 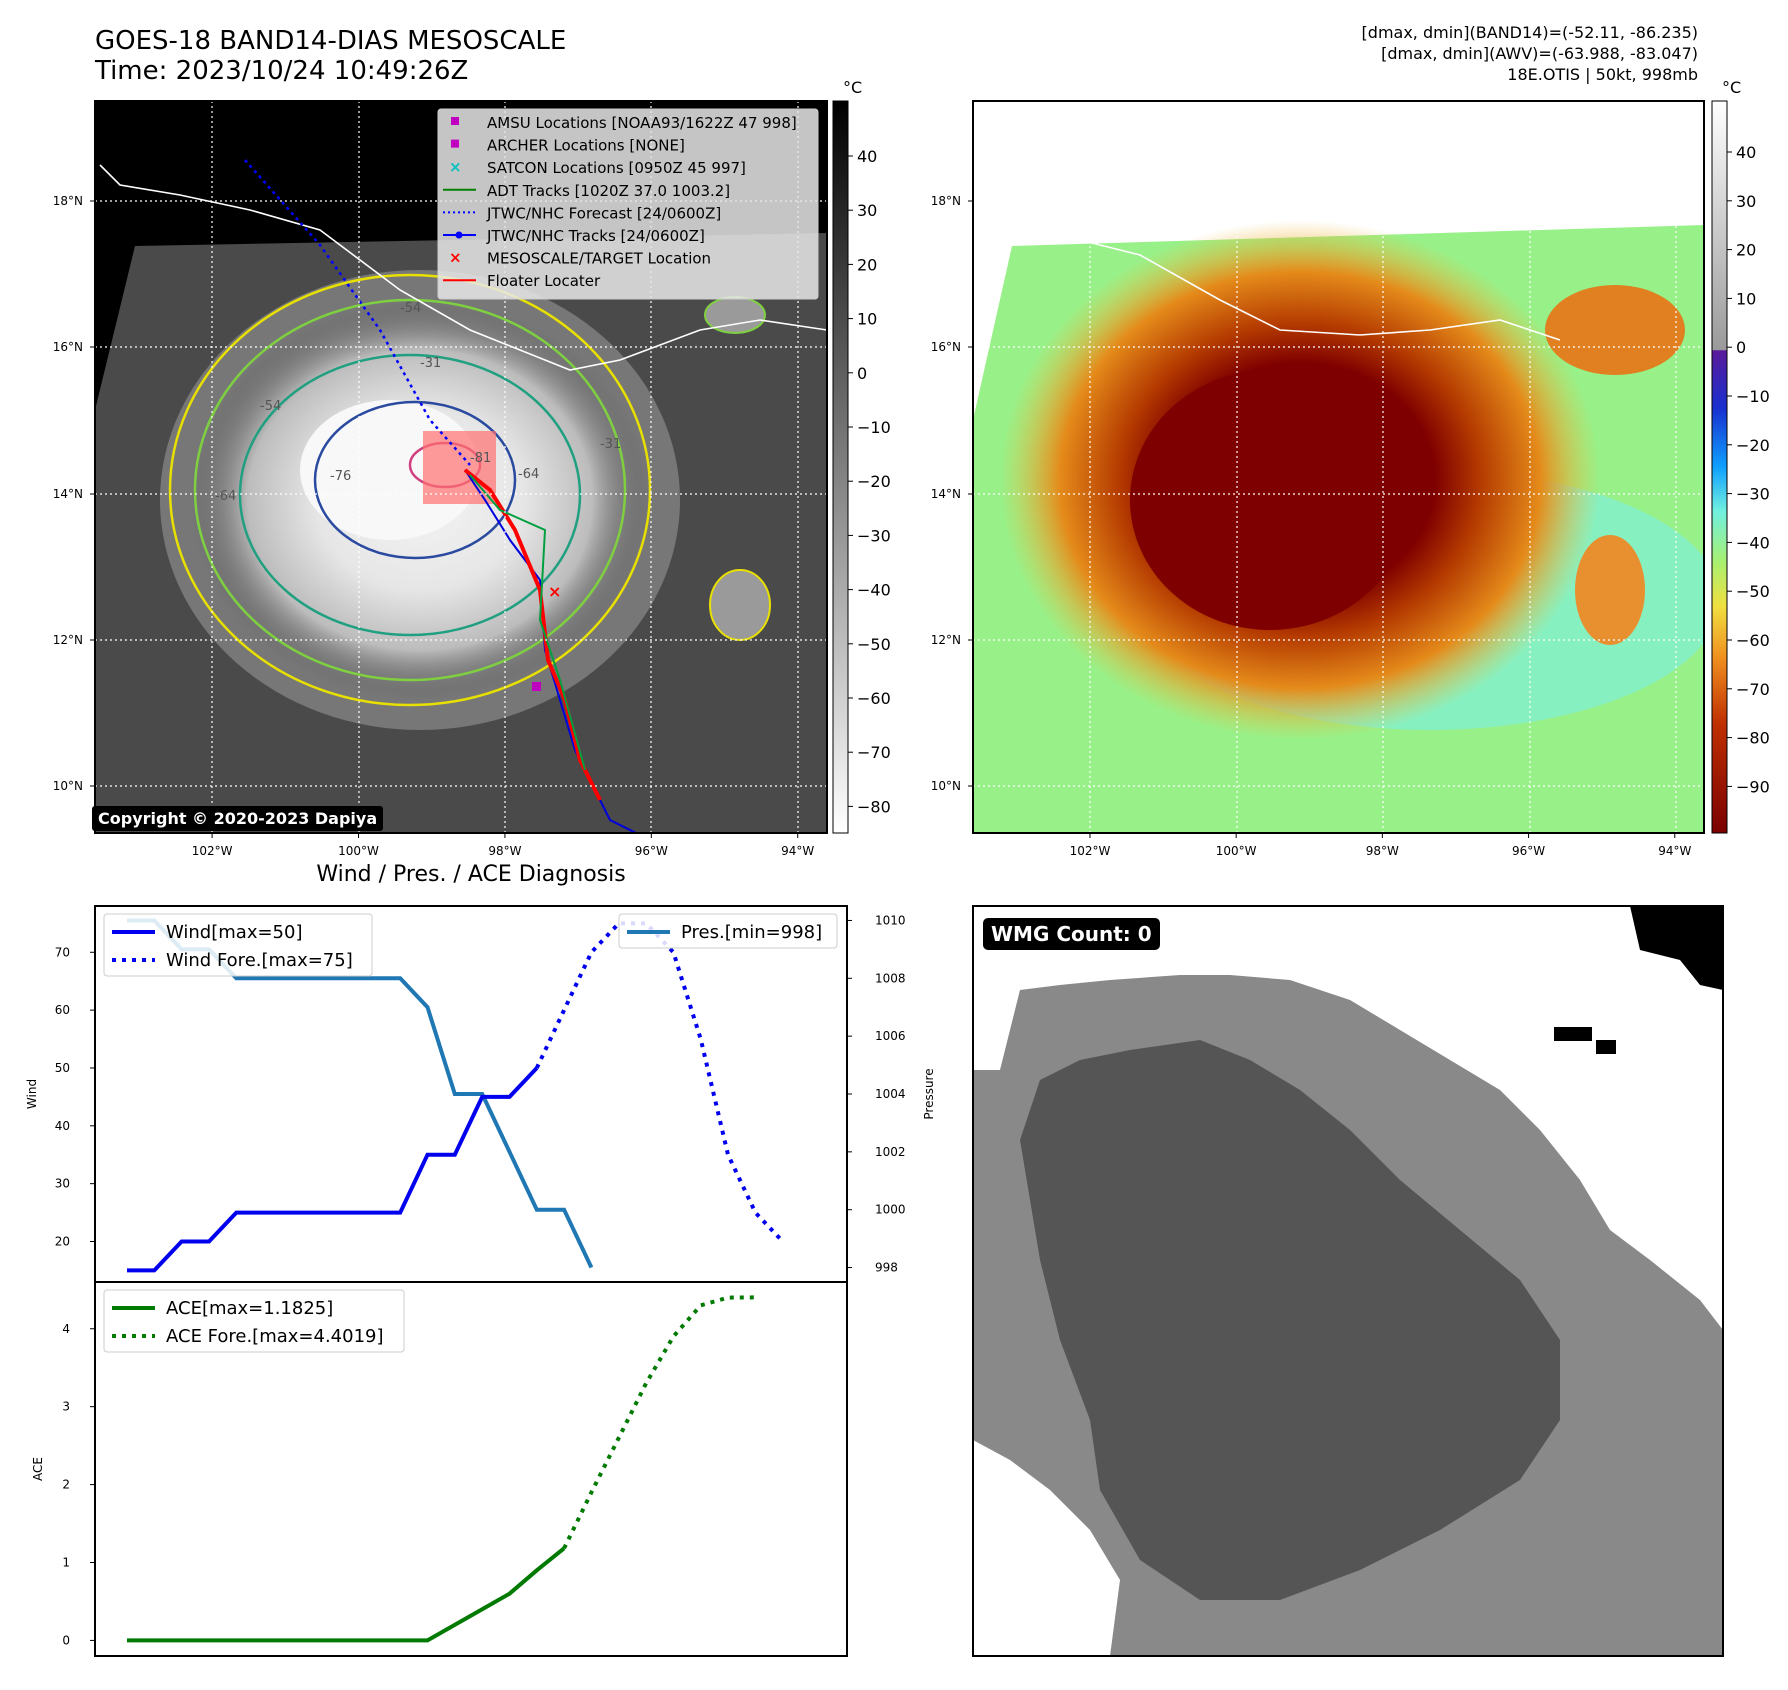 What do you see at coordinates (642, 123) in the screenshot?
I see `legend-label: AMSU Locations [NOAA93/1622Z 47 998]` at bounding box center [642, 123].